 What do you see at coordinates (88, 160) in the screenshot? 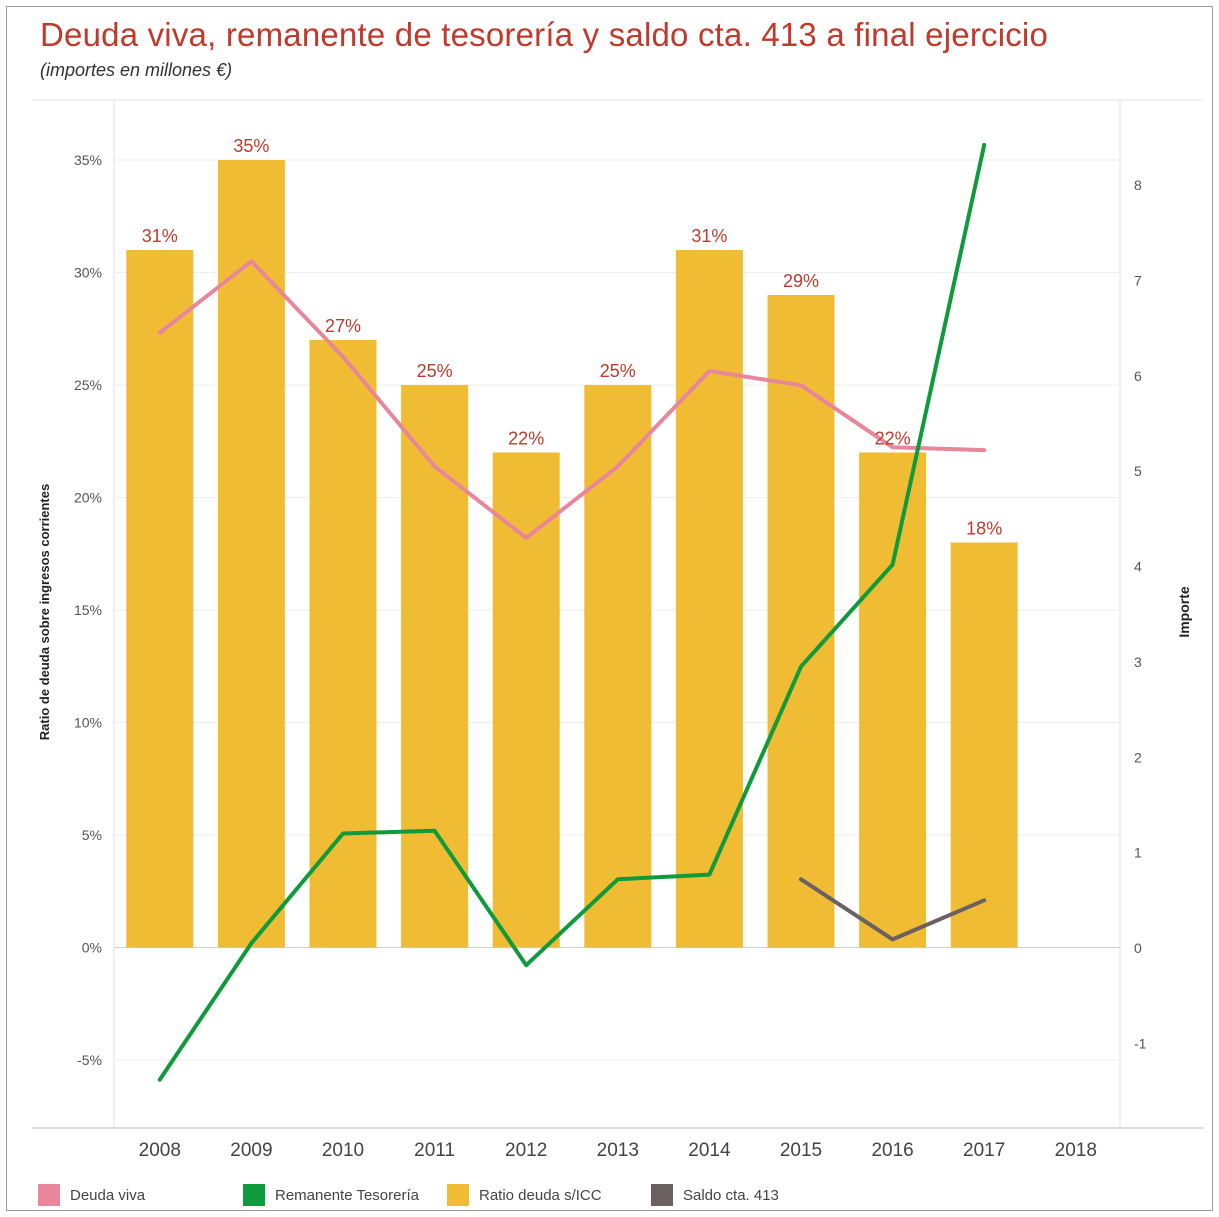
I see `left-tick-label: 35%` at bounding box center [88, 160].